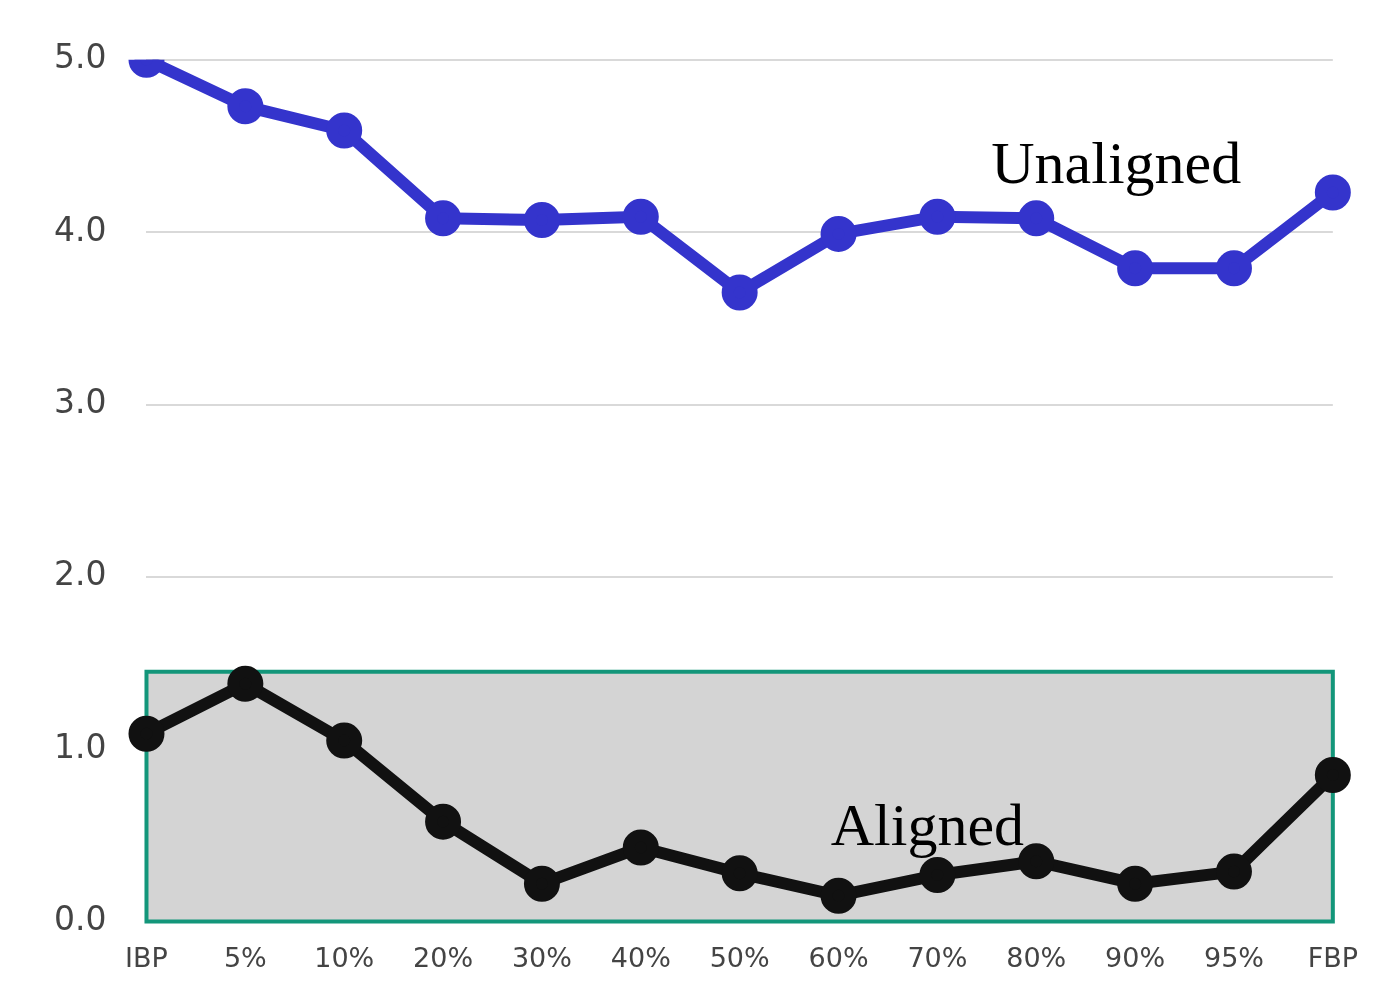 The height and width of the screenshot is (1008, 1380). What do you see at coordinates (80, 919) in the screenshot?
I see `y-tick-label: 0.0` at bounding box center [80, 919].